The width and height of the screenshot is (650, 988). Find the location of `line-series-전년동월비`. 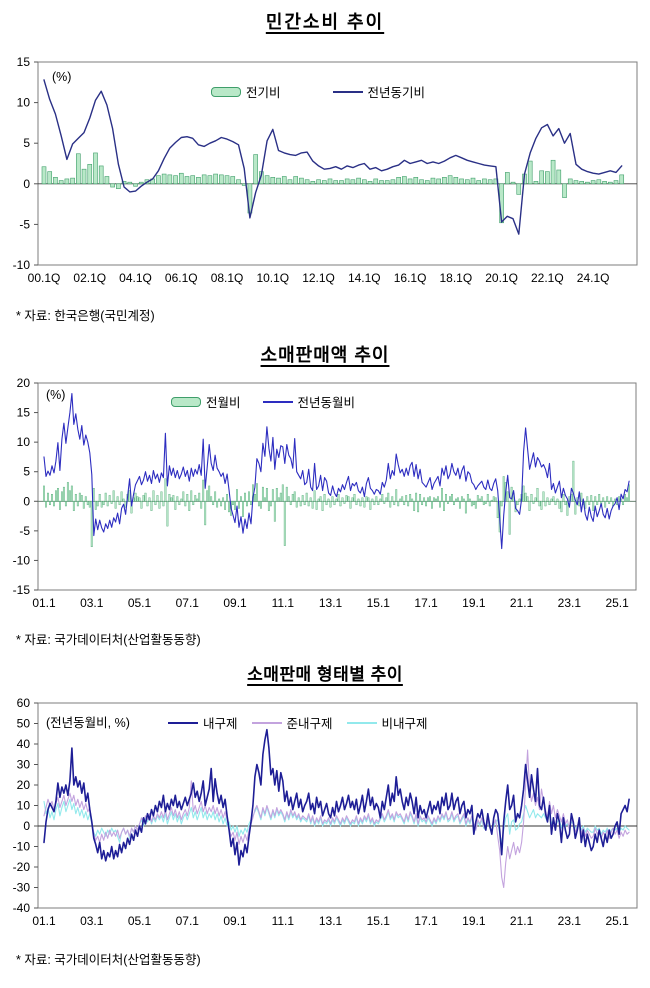

line-series-전년동월비 is located at coordinates (336, 471).